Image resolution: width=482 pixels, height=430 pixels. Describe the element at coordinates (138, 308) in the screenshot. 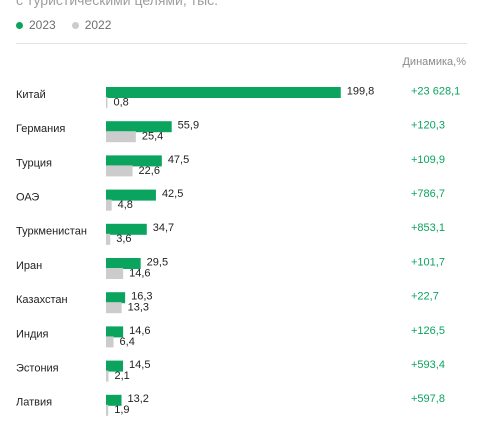

I see `value-label-2022-row-6: 13,3` at that location.